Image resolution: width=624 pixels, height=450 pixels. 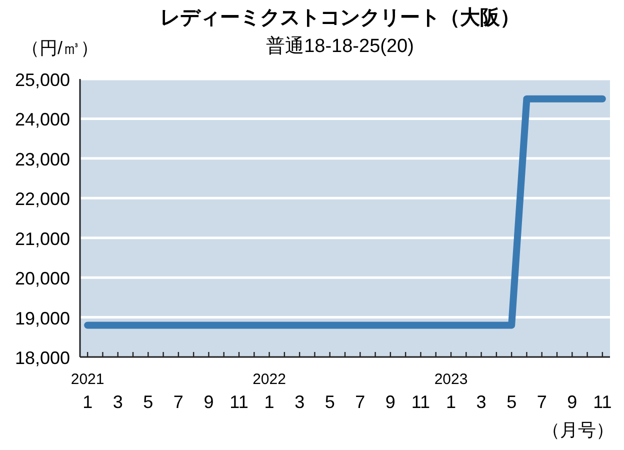 I want to click on y-tick-label: 20,000, so click(x=42, y=278).